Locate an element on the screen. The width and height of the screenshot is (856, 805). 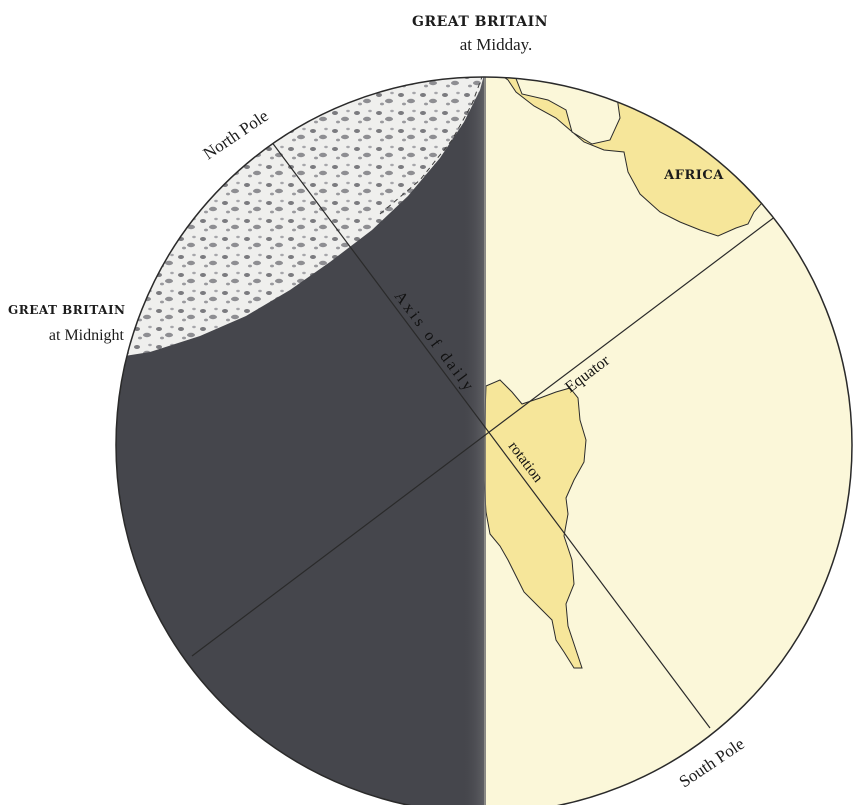
africa-label: AFRICA is located at coordinates (693, 175).